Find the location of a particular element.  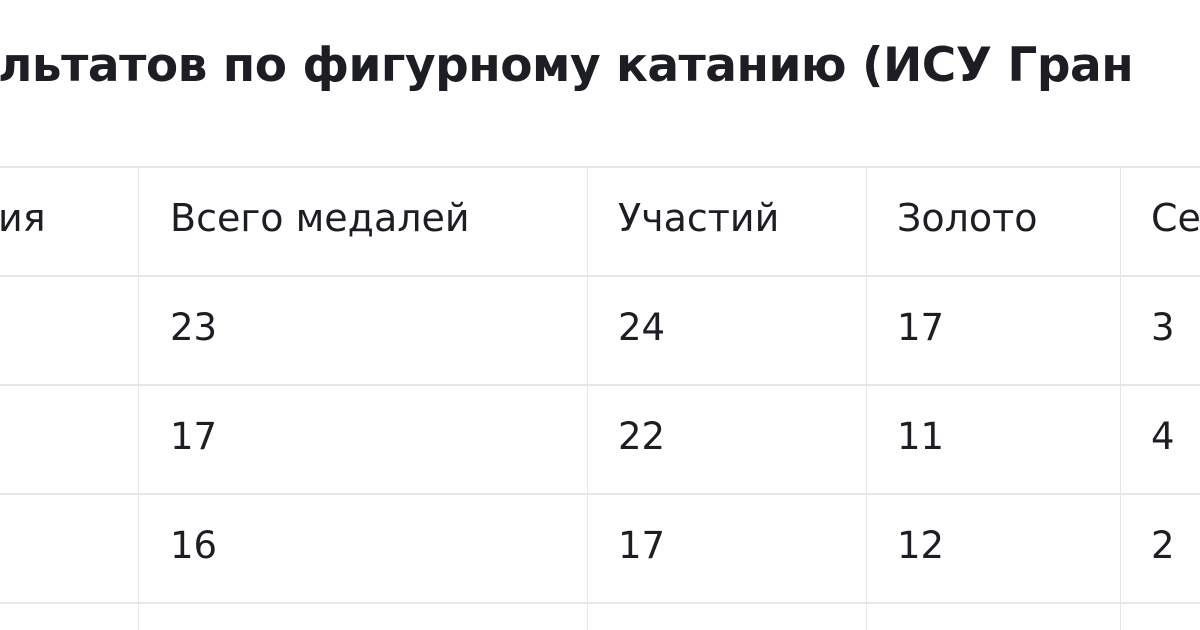

header-cell: Золото is located at coordinates (967, 218).